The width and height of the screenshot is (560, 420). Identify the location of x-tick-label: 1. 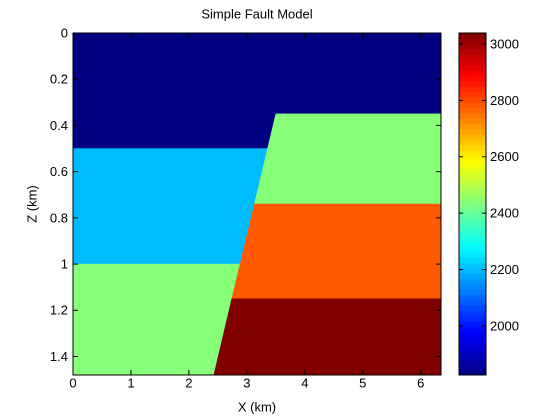
(130, 382).